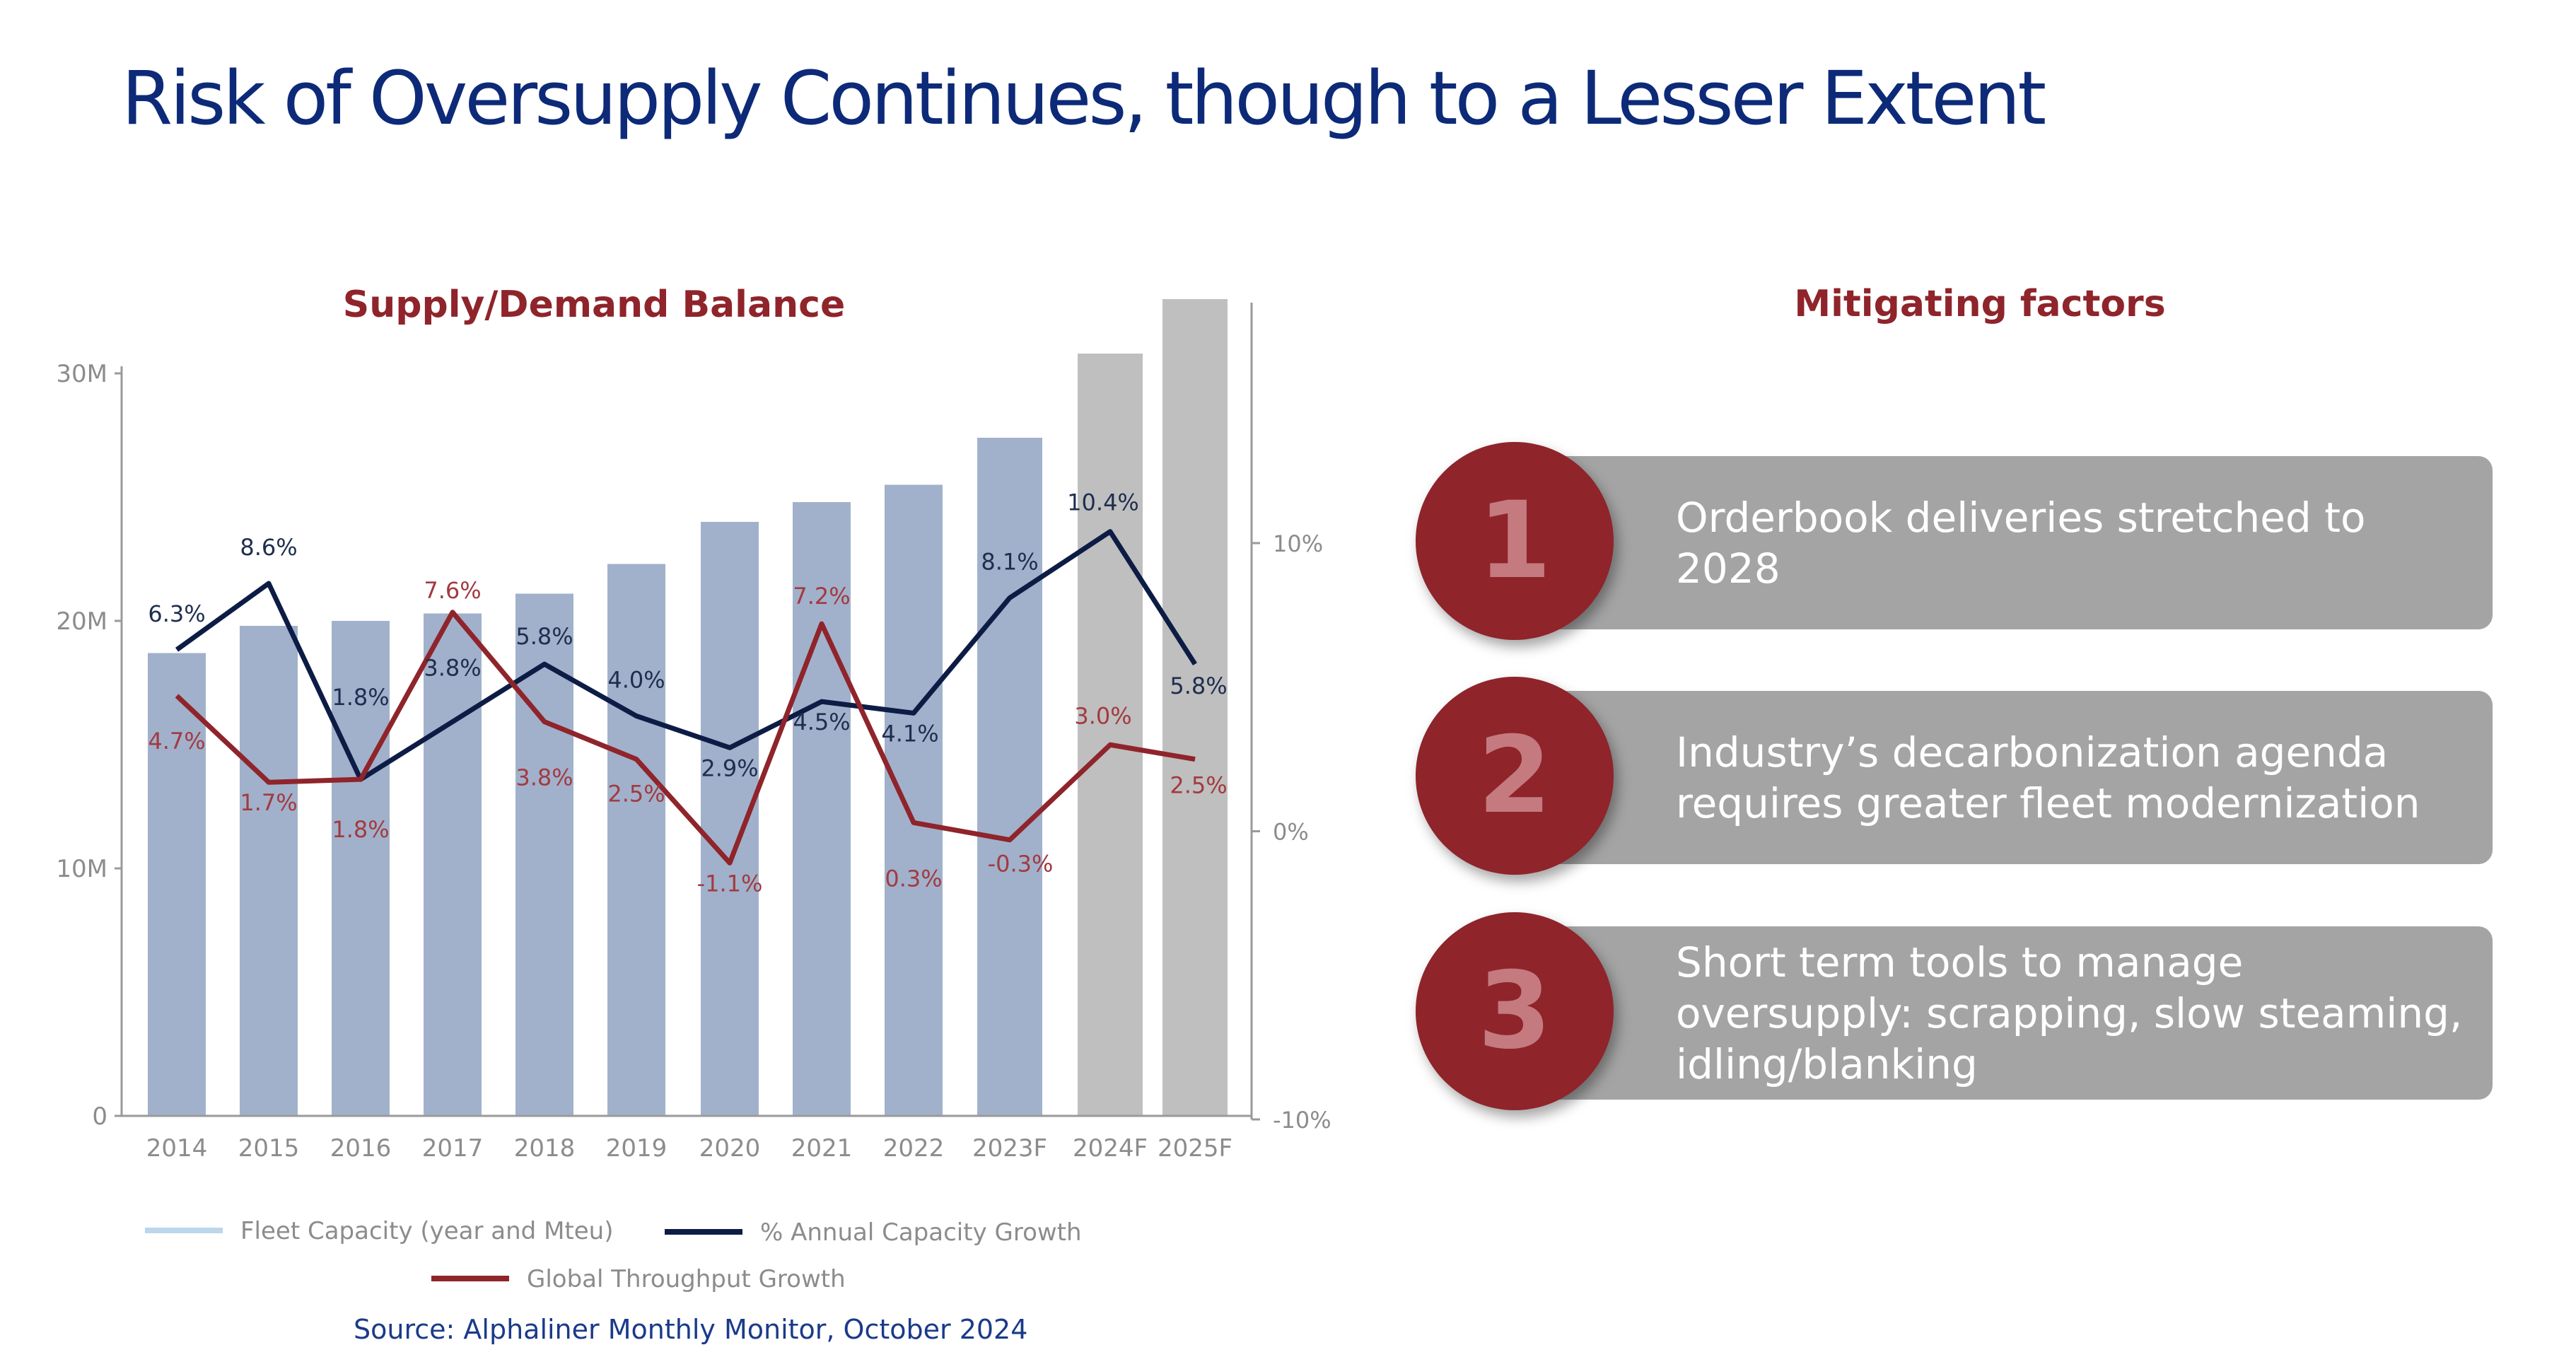  I want to click on bar-2014, so click(177, 884).